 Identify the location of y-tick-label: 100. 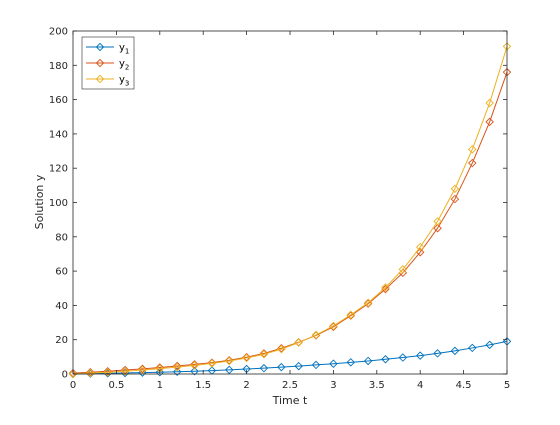
(58, 203).